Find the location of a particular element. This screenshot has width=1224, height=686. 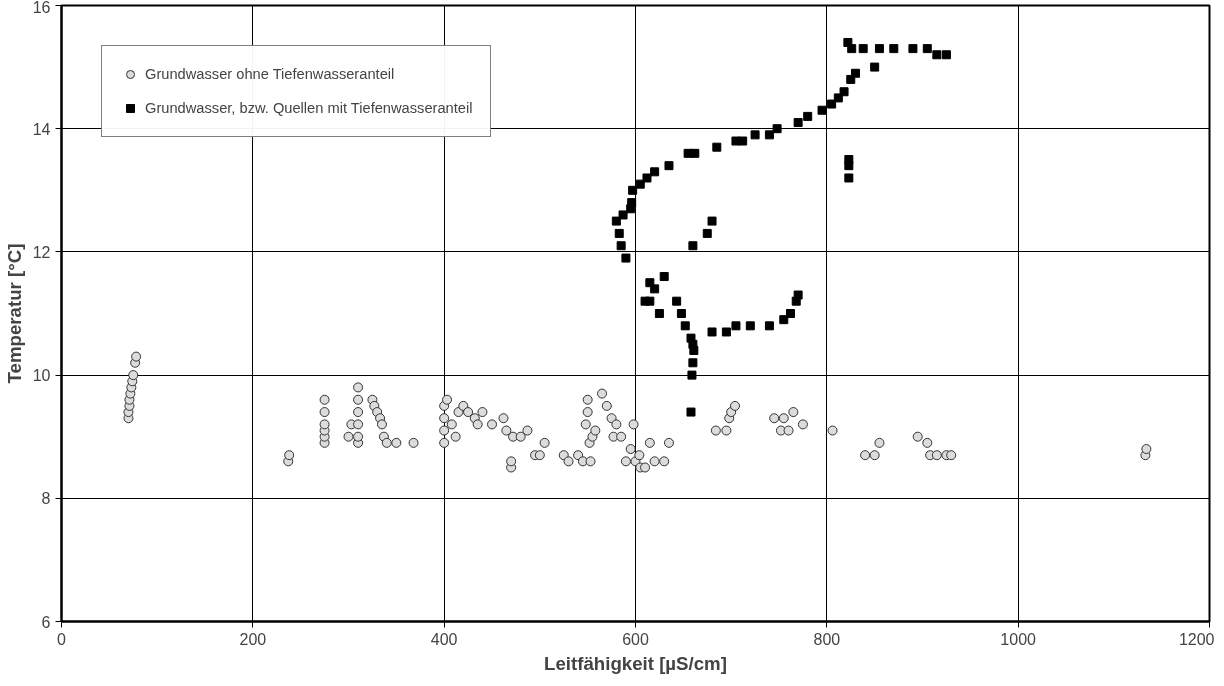

x-tick-label: 1200 is located at coordinates (1196, 639).